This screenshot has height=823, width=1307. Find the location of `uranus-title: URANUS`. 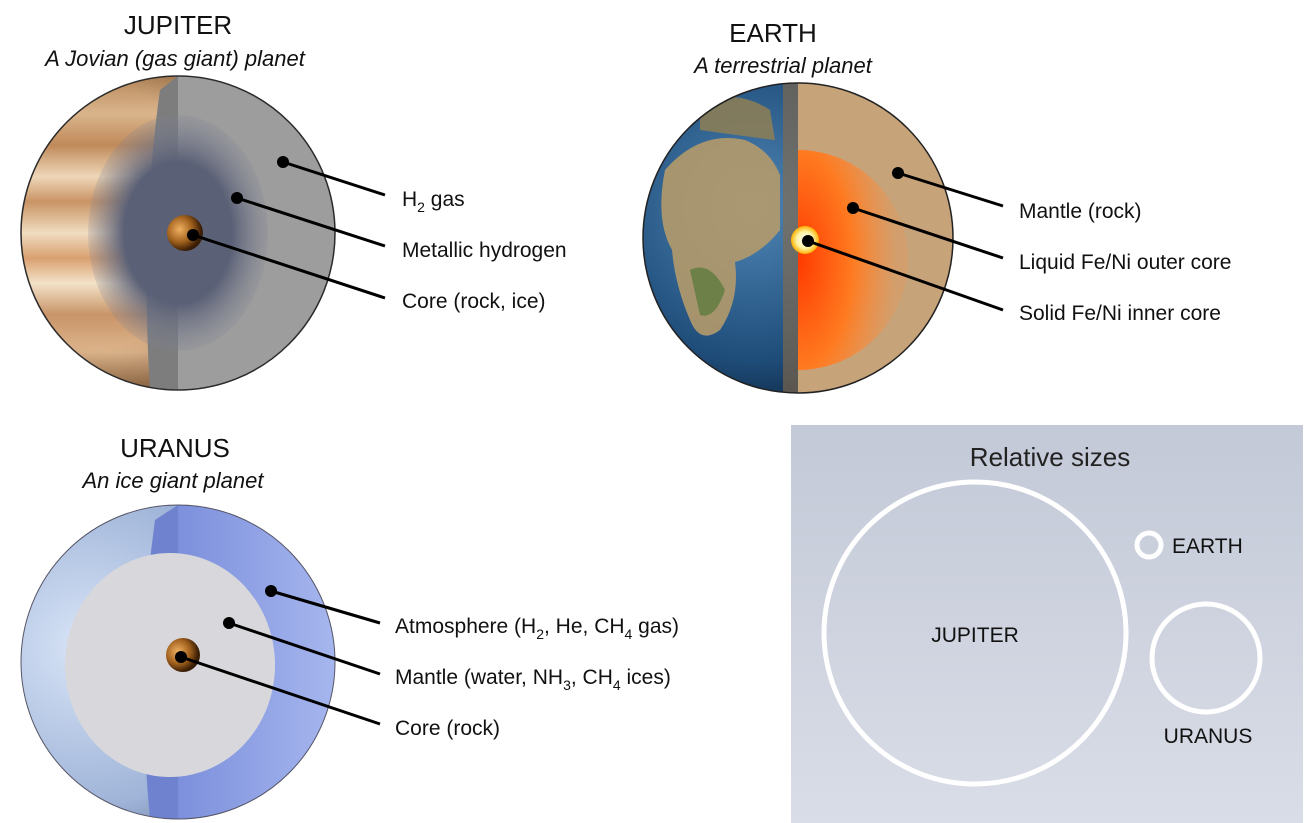

uranus-title: URANUS is located at coordinates (175, 448).